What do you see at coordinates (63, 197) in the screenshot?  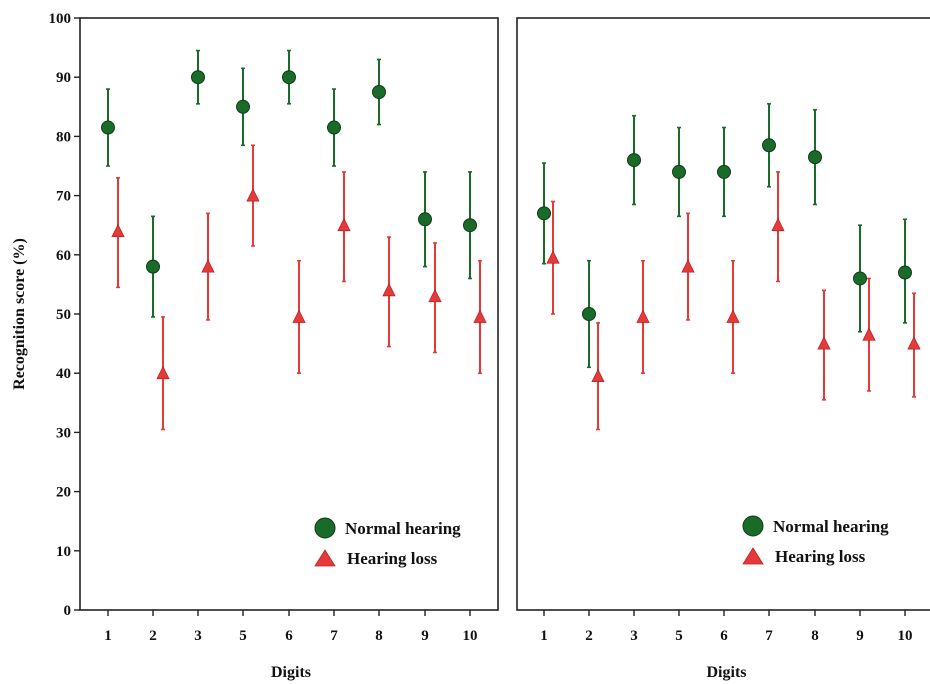 I see `y-tick-label: 70` at bounding box center [63, 197].